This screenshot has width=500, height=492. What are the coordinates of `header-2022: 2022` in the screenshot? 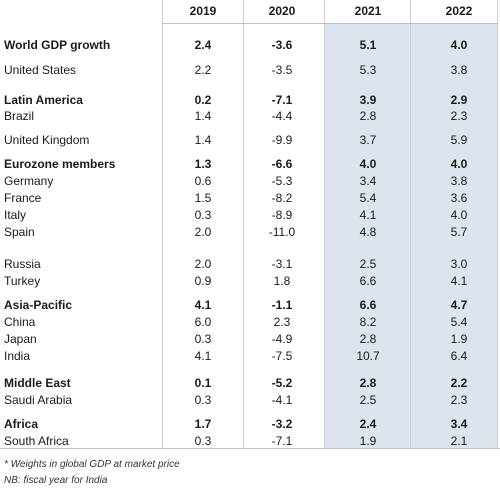 It's located at (459, 11).